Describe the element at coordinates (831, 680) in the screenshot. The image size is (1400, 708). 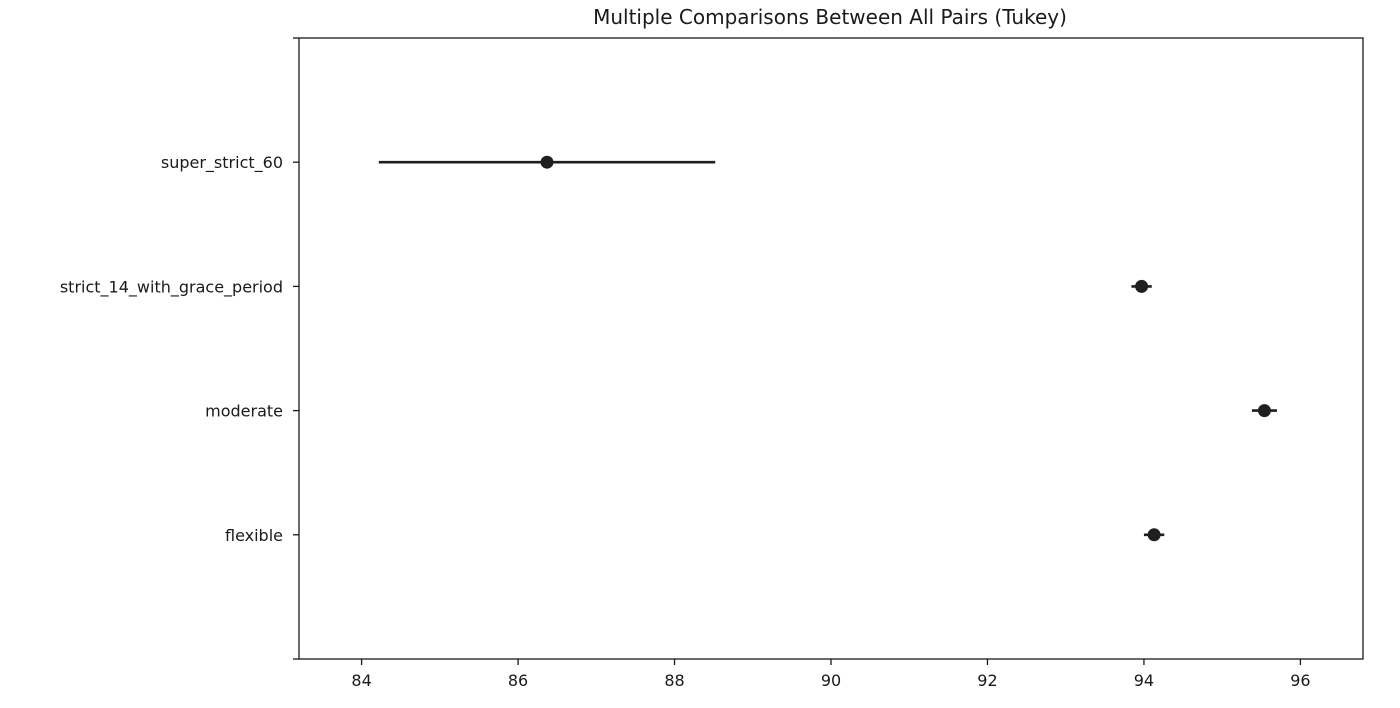
I see `x-tick-label: 90` at that location.